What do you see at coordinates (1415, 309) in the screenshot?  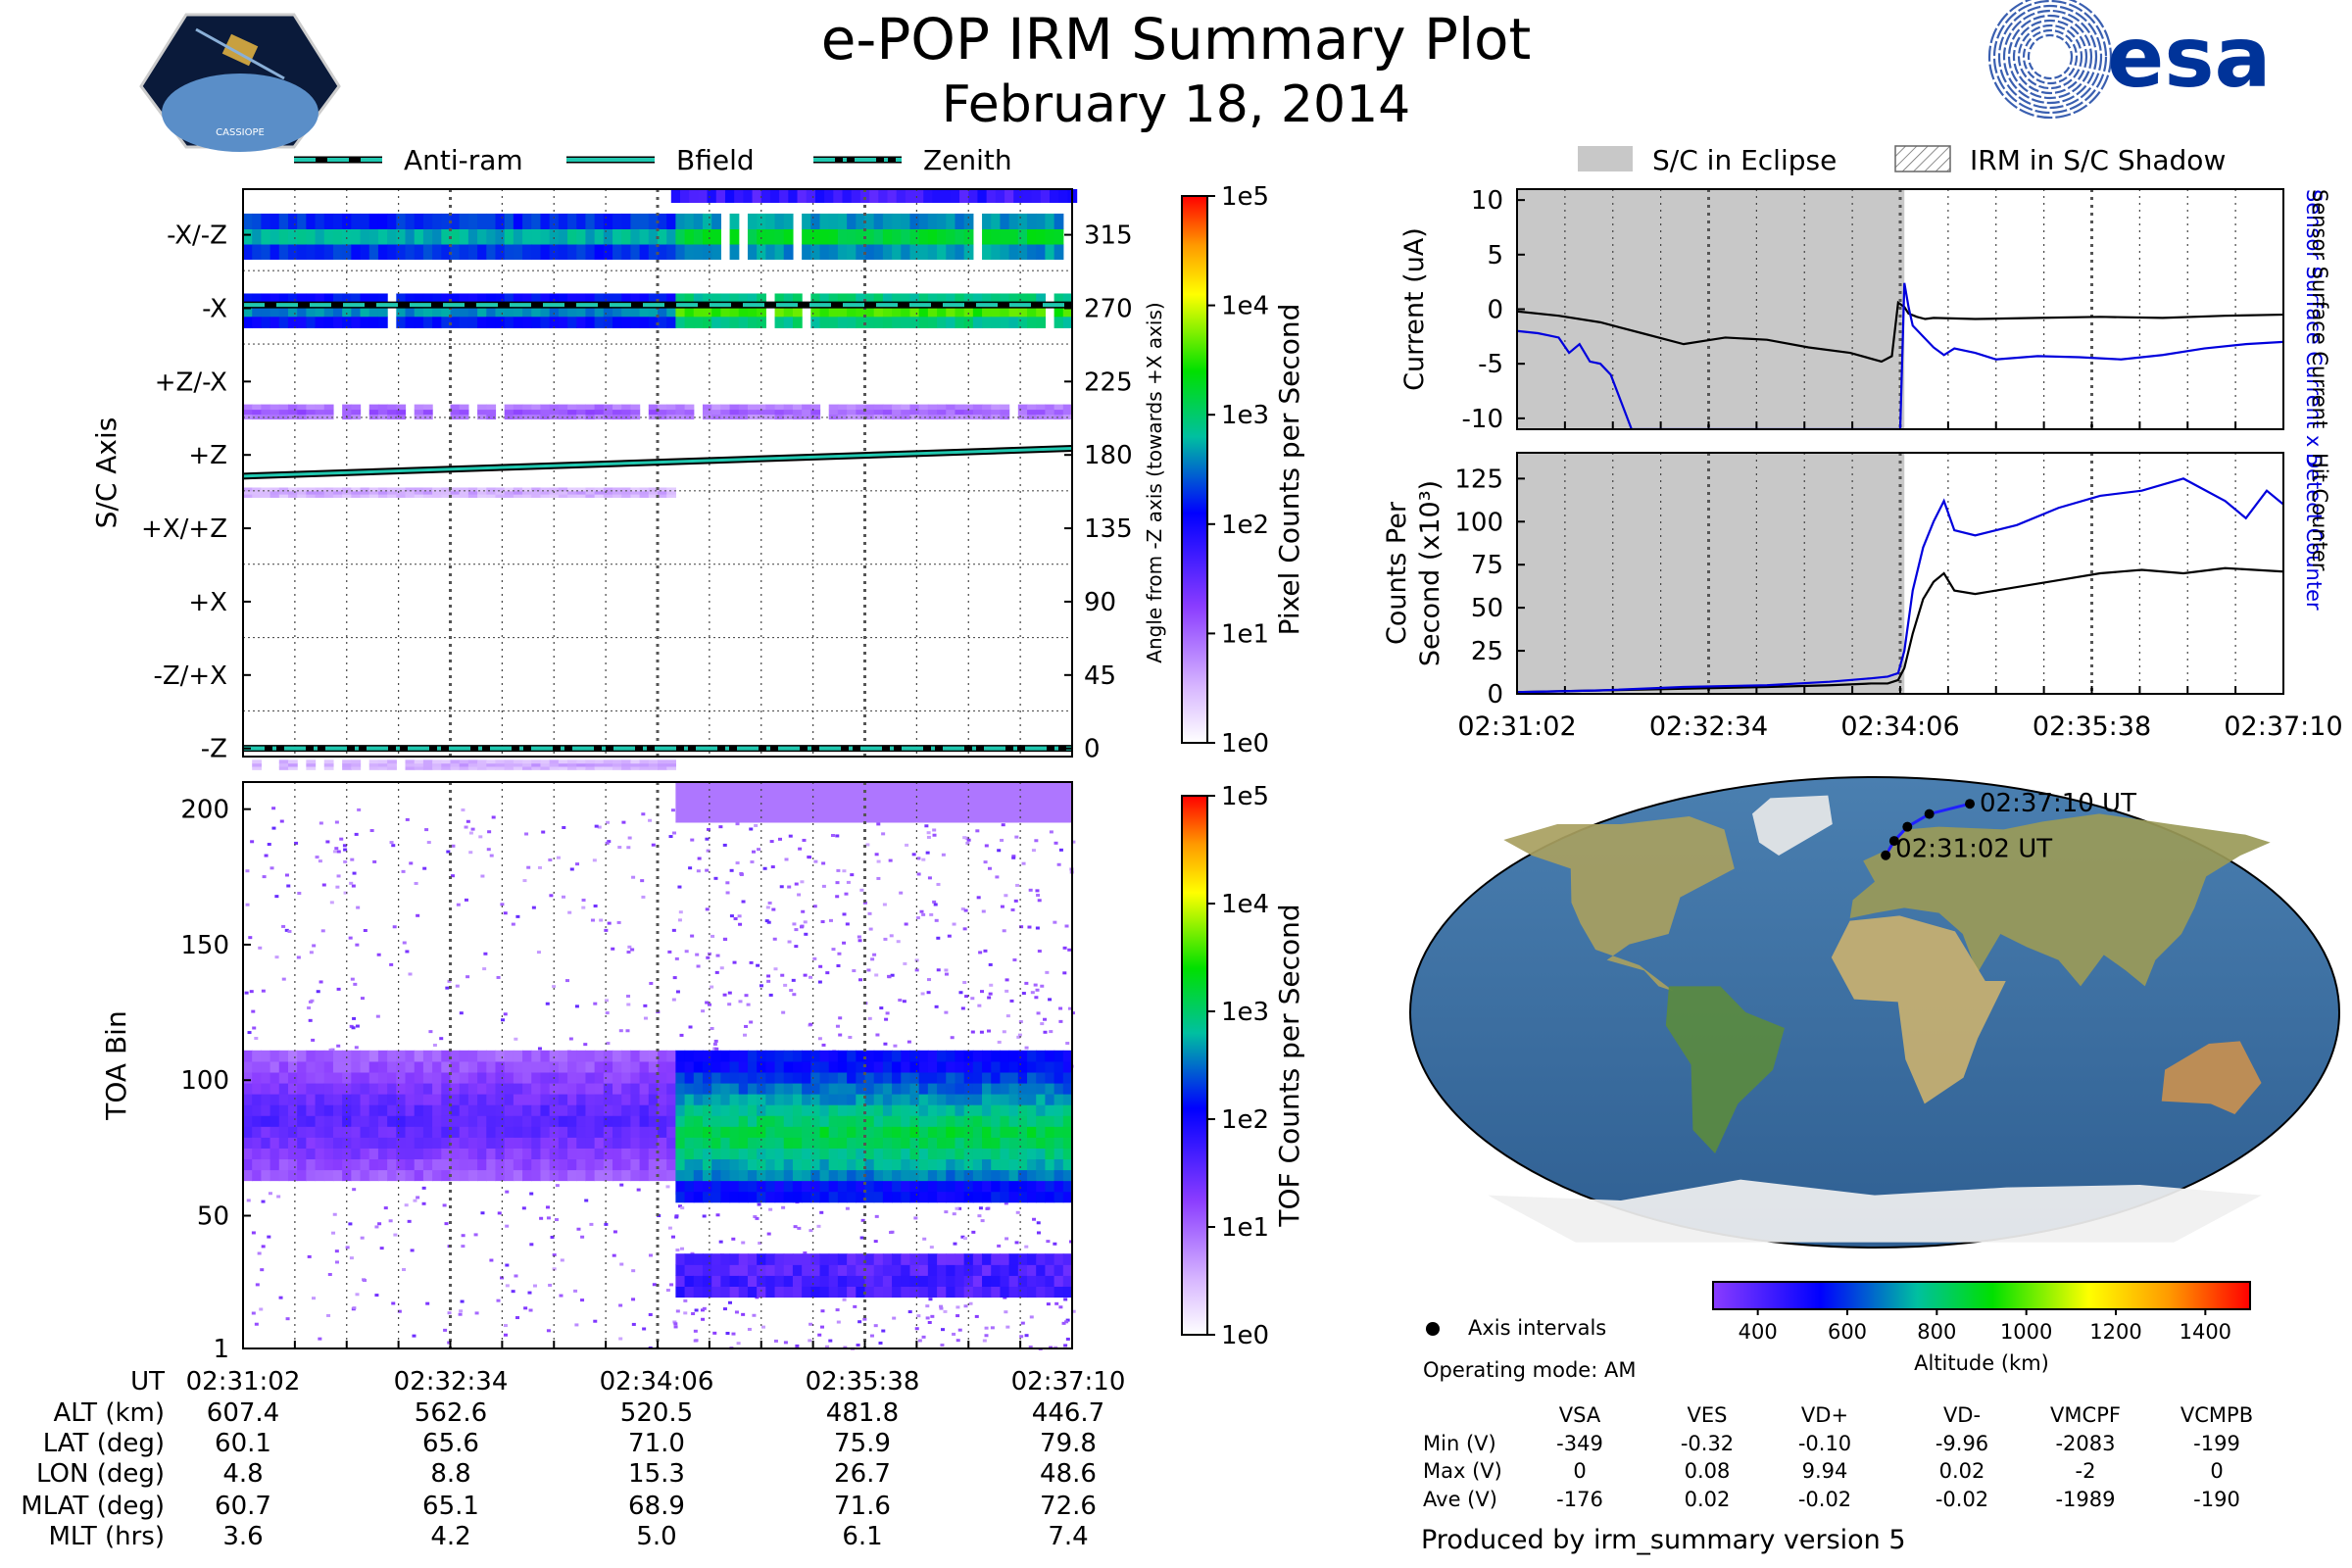 I see `y-axis-label: Current (uA)` at bounding box center [1415, 309].